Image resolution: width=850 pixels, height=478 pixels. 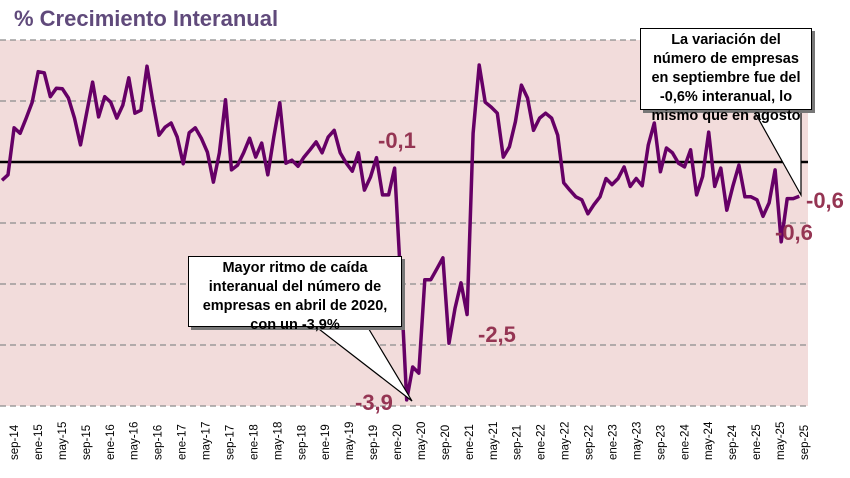 What do you see at coordinates (542, 442) in the screenshot?
I see `x-tick-label: ene-22` at bounding box center [542, 442].